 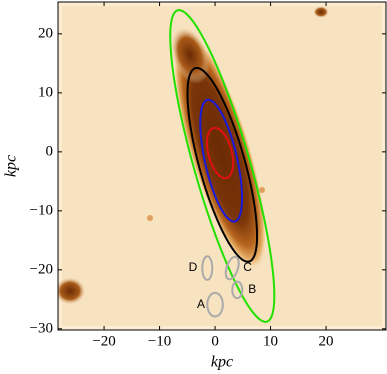 I want to click on region-label: C, so click(x=247, y=267).